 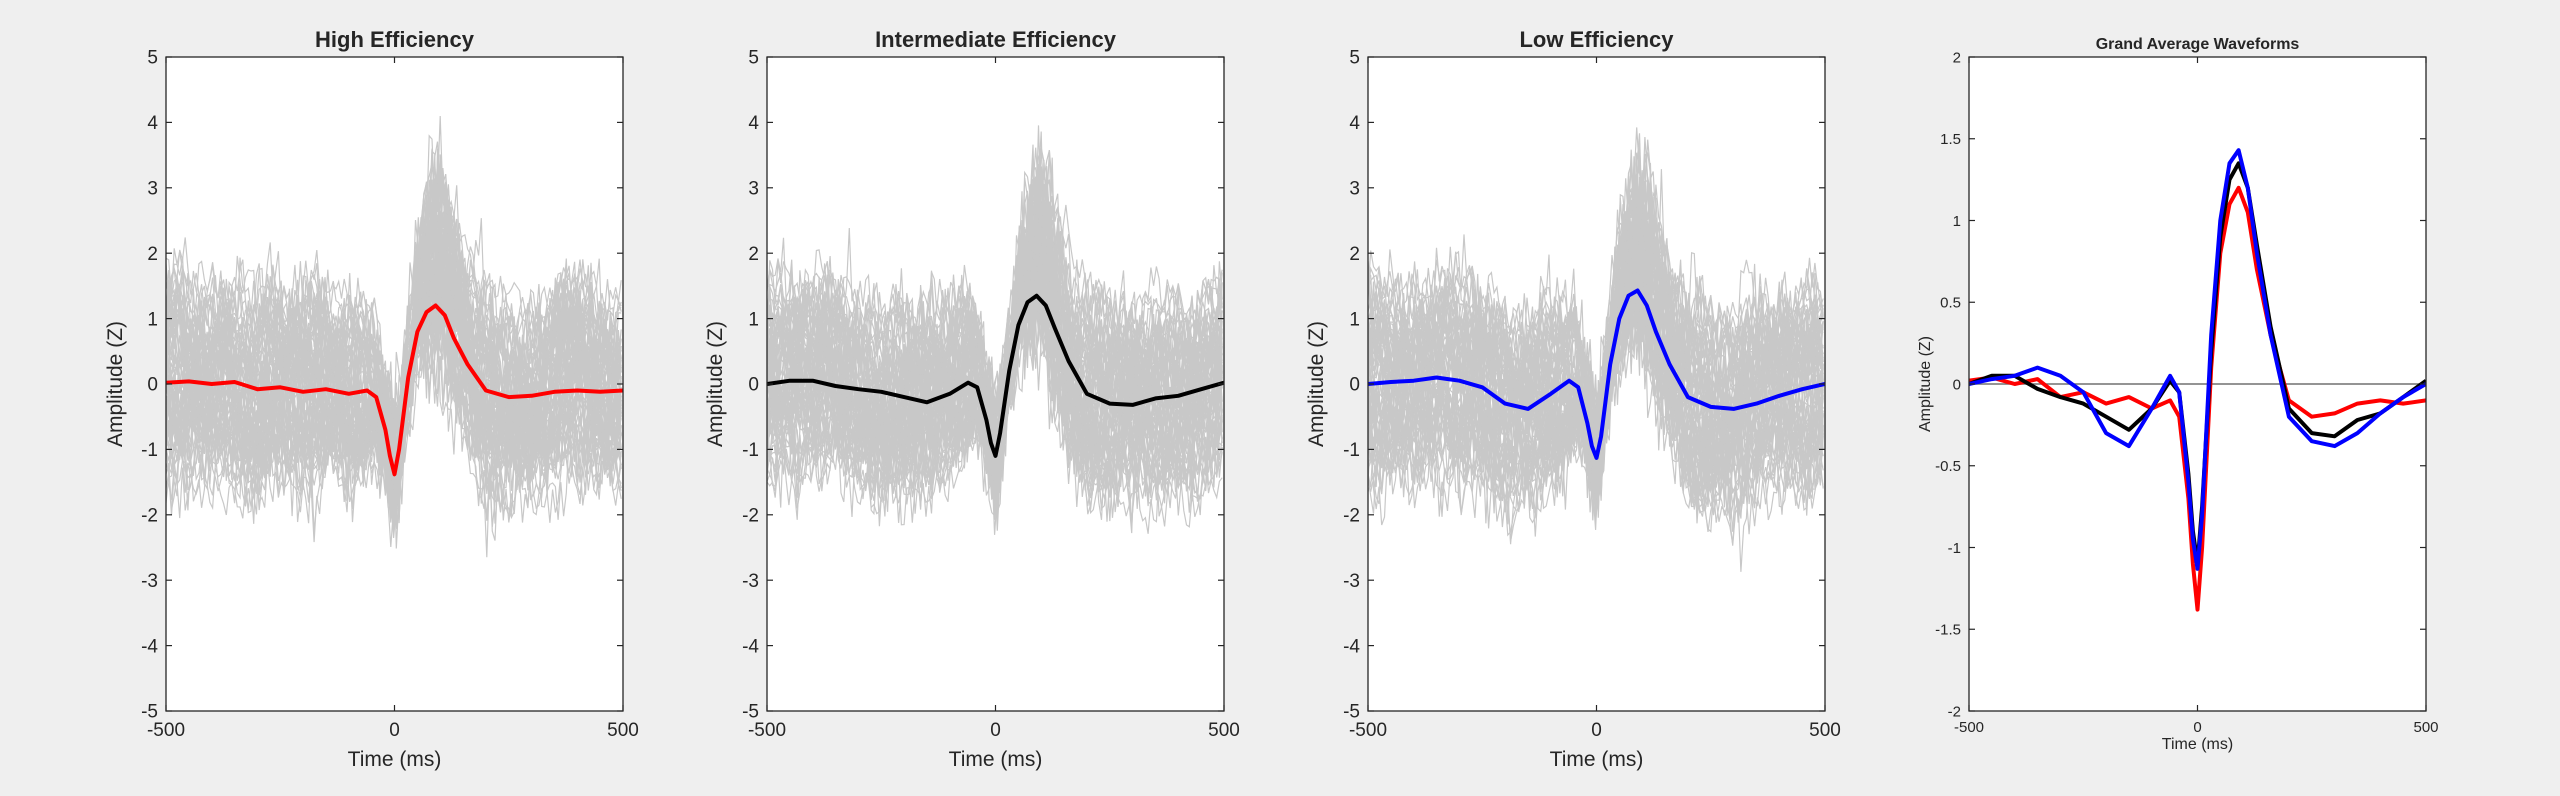 I want to click on y-tick-label: 0.5, so click(x=1950, y=303).